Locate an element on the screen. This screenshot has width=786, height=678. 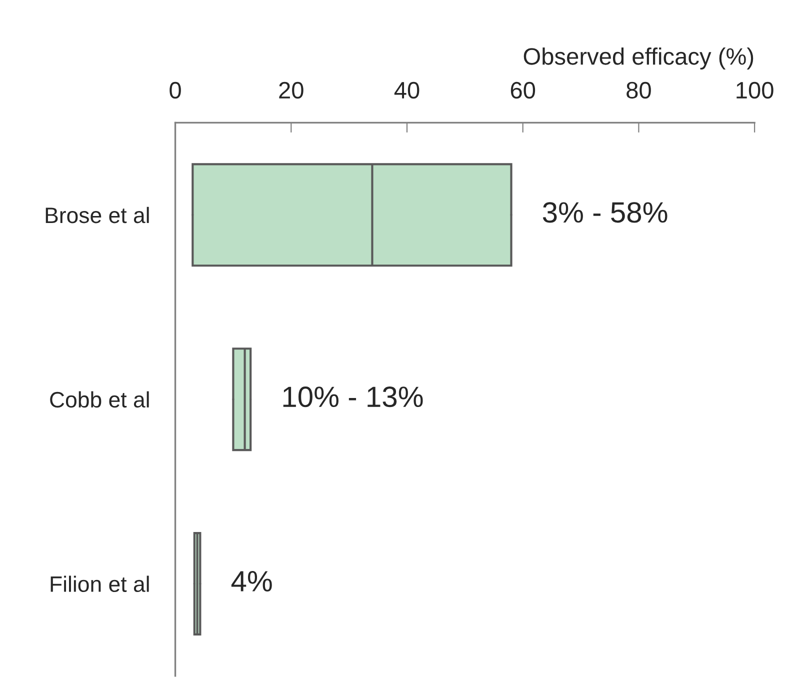
annotation: 10% - 13% is located at coordinates (353, 397).